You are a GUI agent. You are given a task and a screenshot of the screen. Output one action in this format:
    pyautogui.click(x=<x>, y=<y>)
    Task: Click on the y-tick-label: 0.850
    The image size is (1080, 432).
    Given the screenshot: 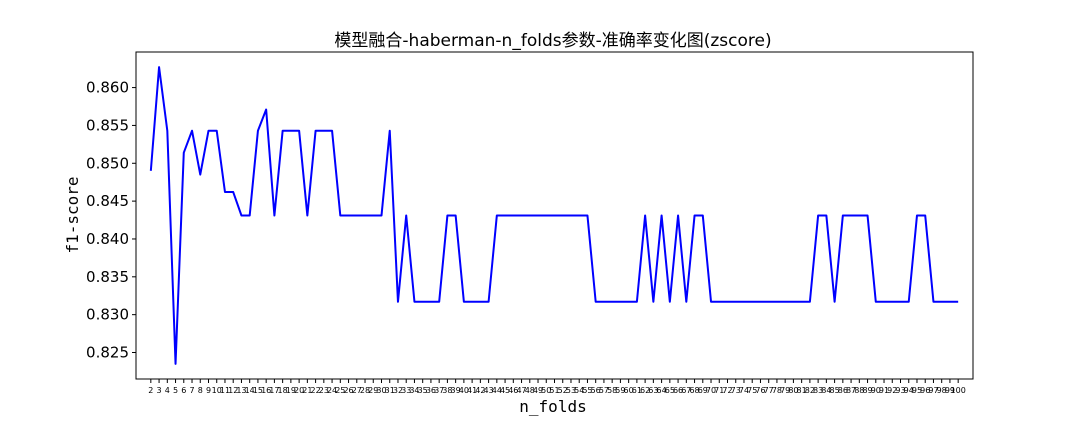 What is the action you would take?
    pyautogui.click(x=107, y=163)
    